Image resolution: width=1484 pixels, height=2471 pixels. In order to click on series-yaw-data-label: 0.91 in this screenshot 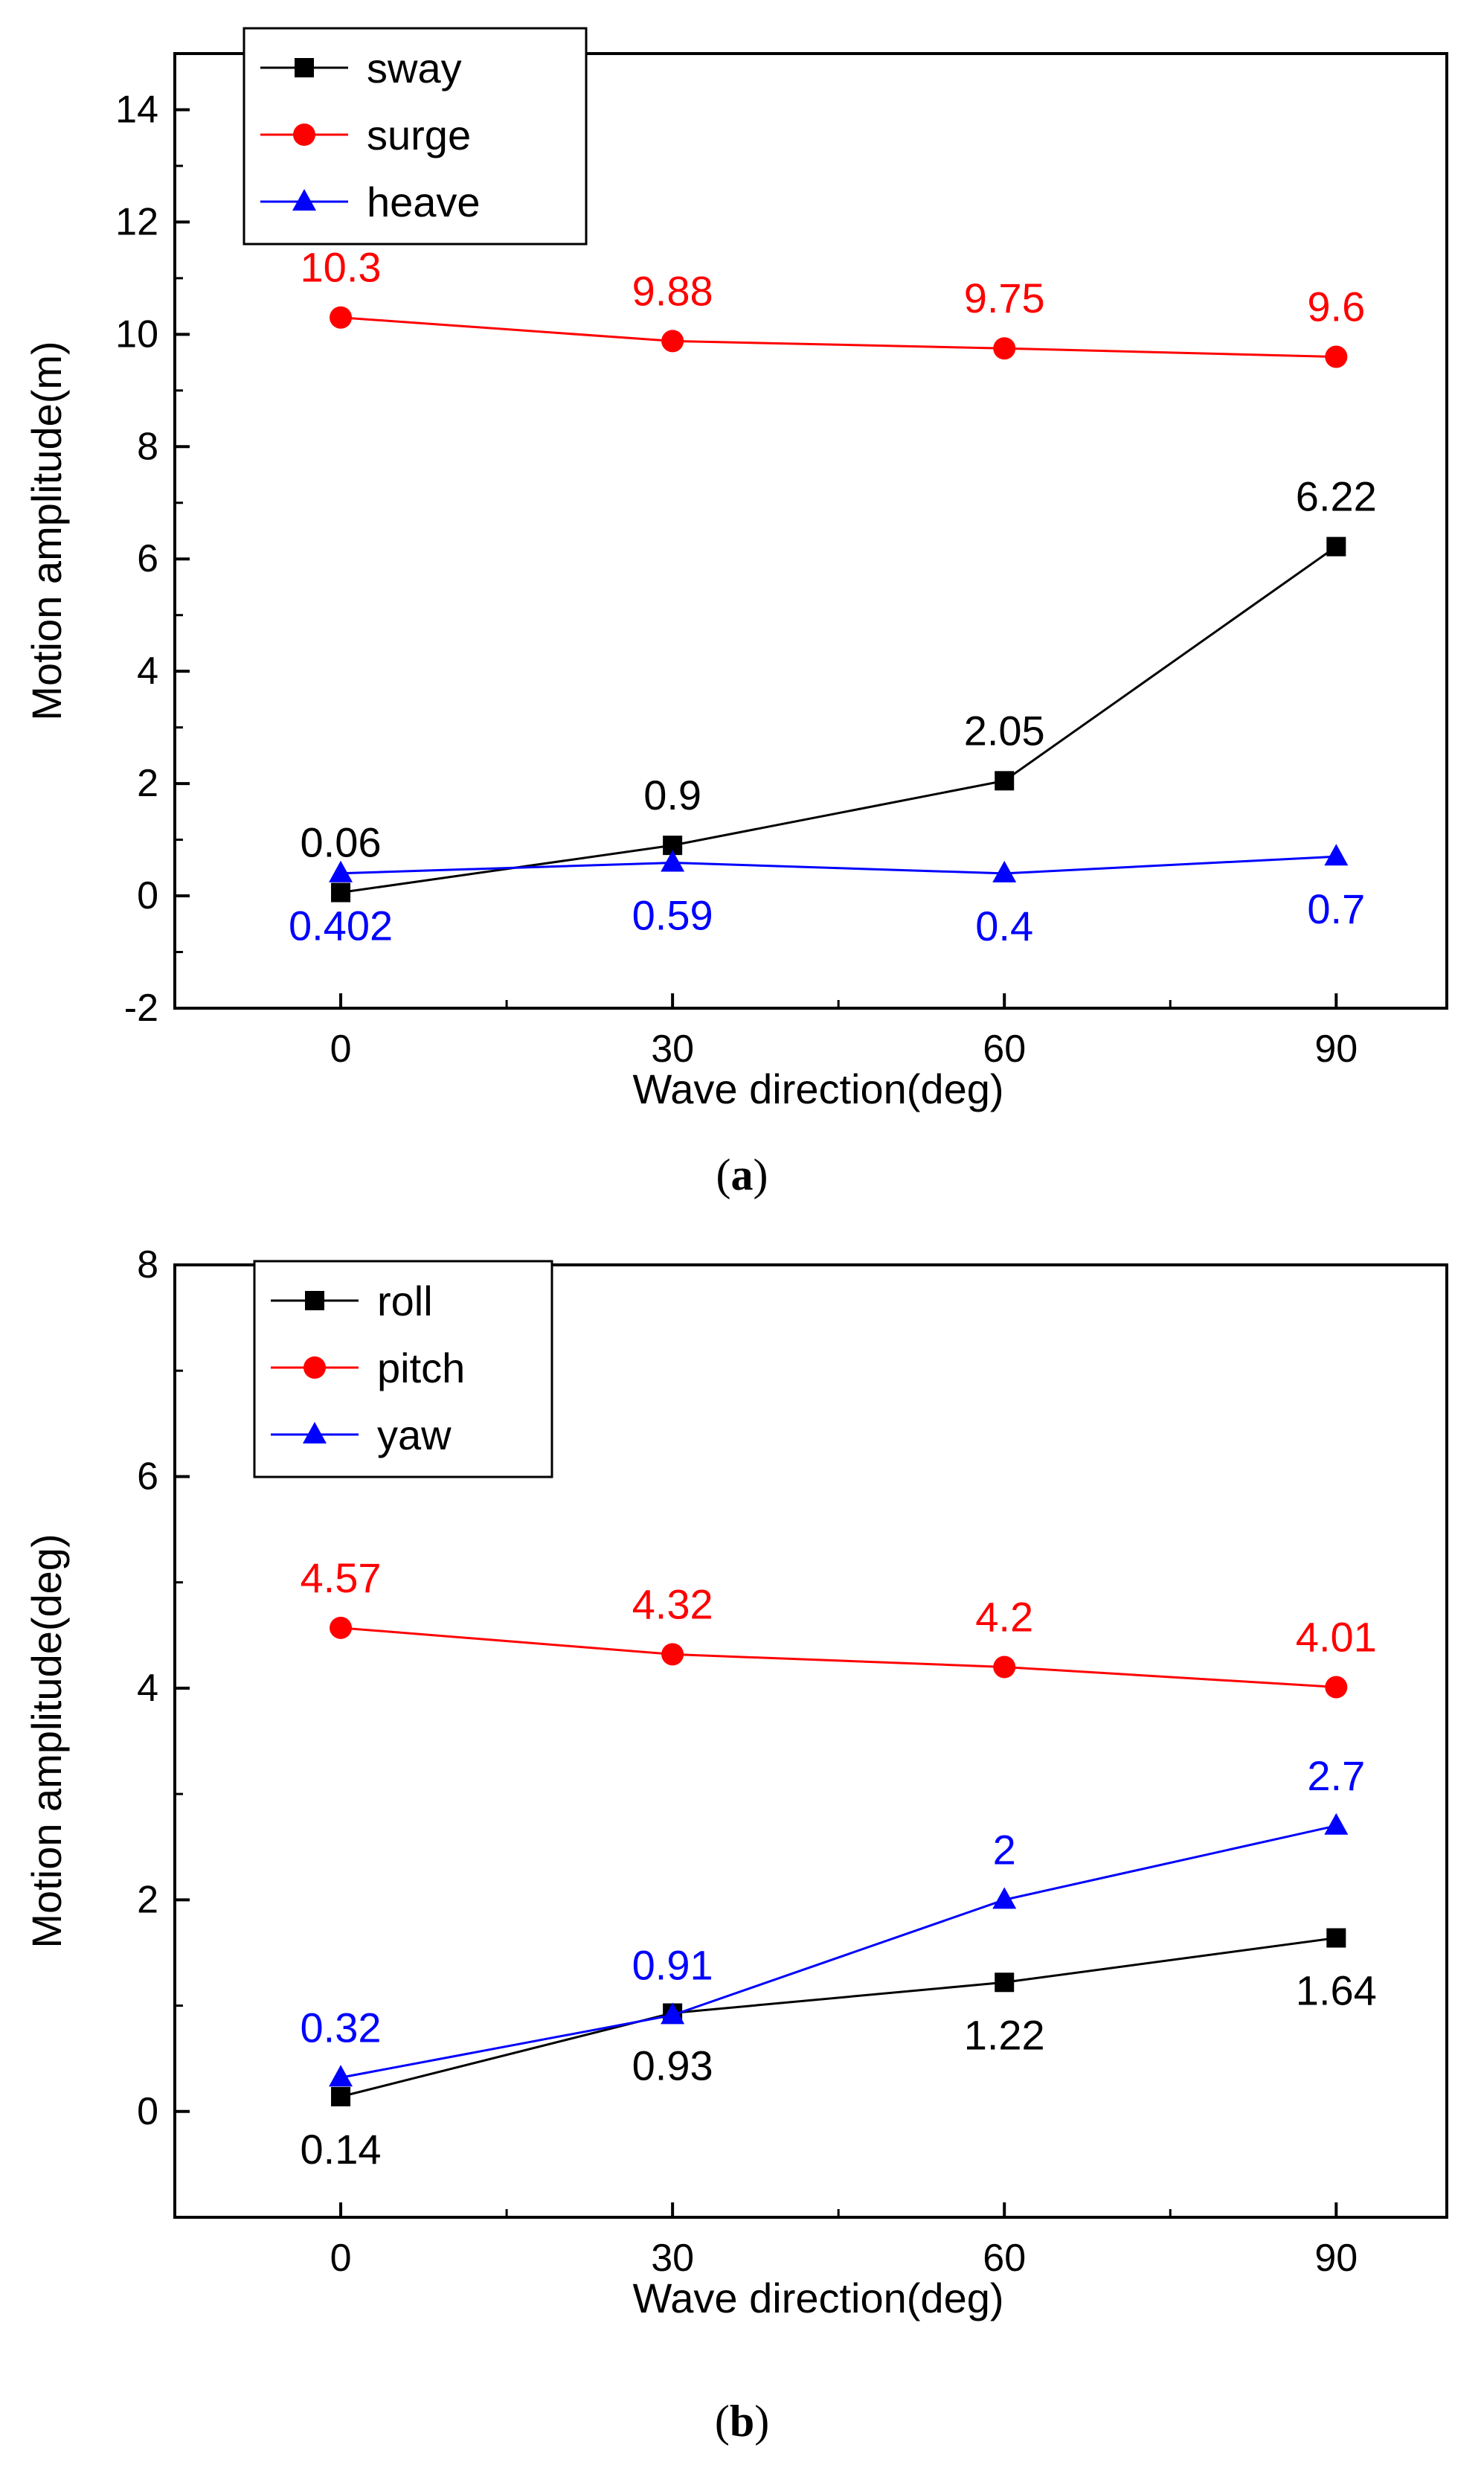, I will do `click(672, 1964)`.